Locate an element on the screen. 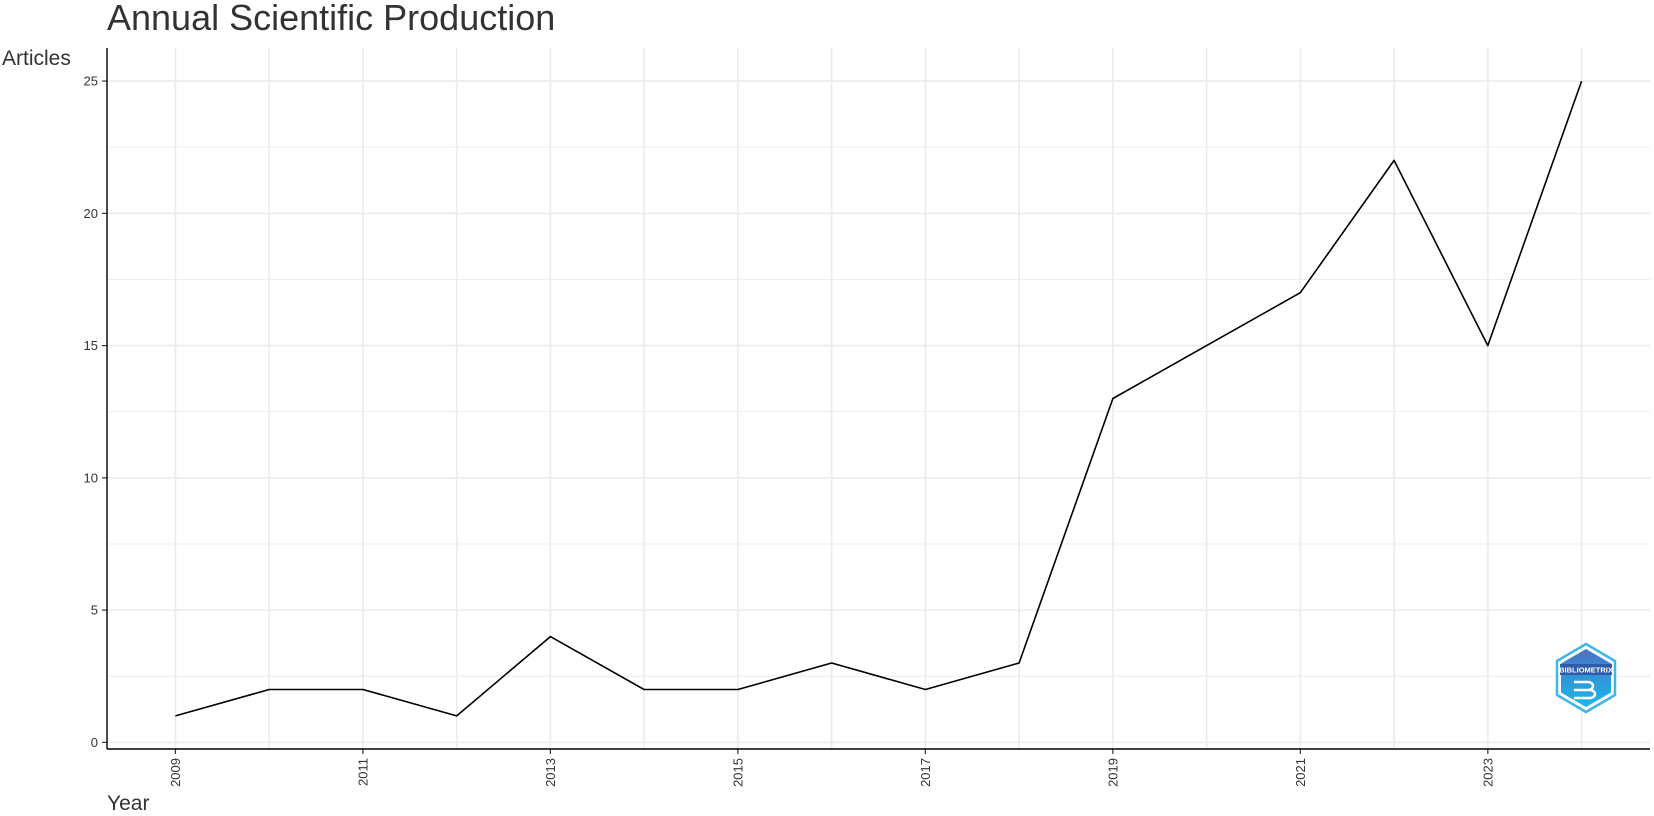 The width and height of the screenshot is (1654, 816). x-axis-title: Year is located at coordinates (128, 803).